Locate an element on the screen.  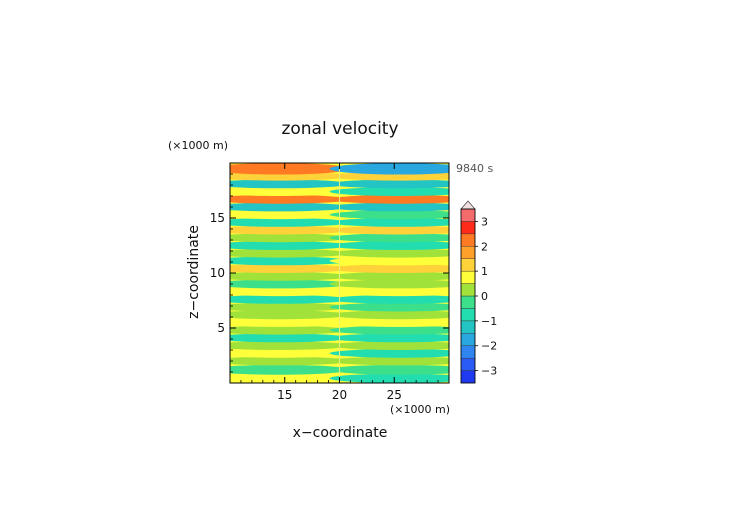
colorbar-tick-label: 3 is located at coordinates (484, 221).